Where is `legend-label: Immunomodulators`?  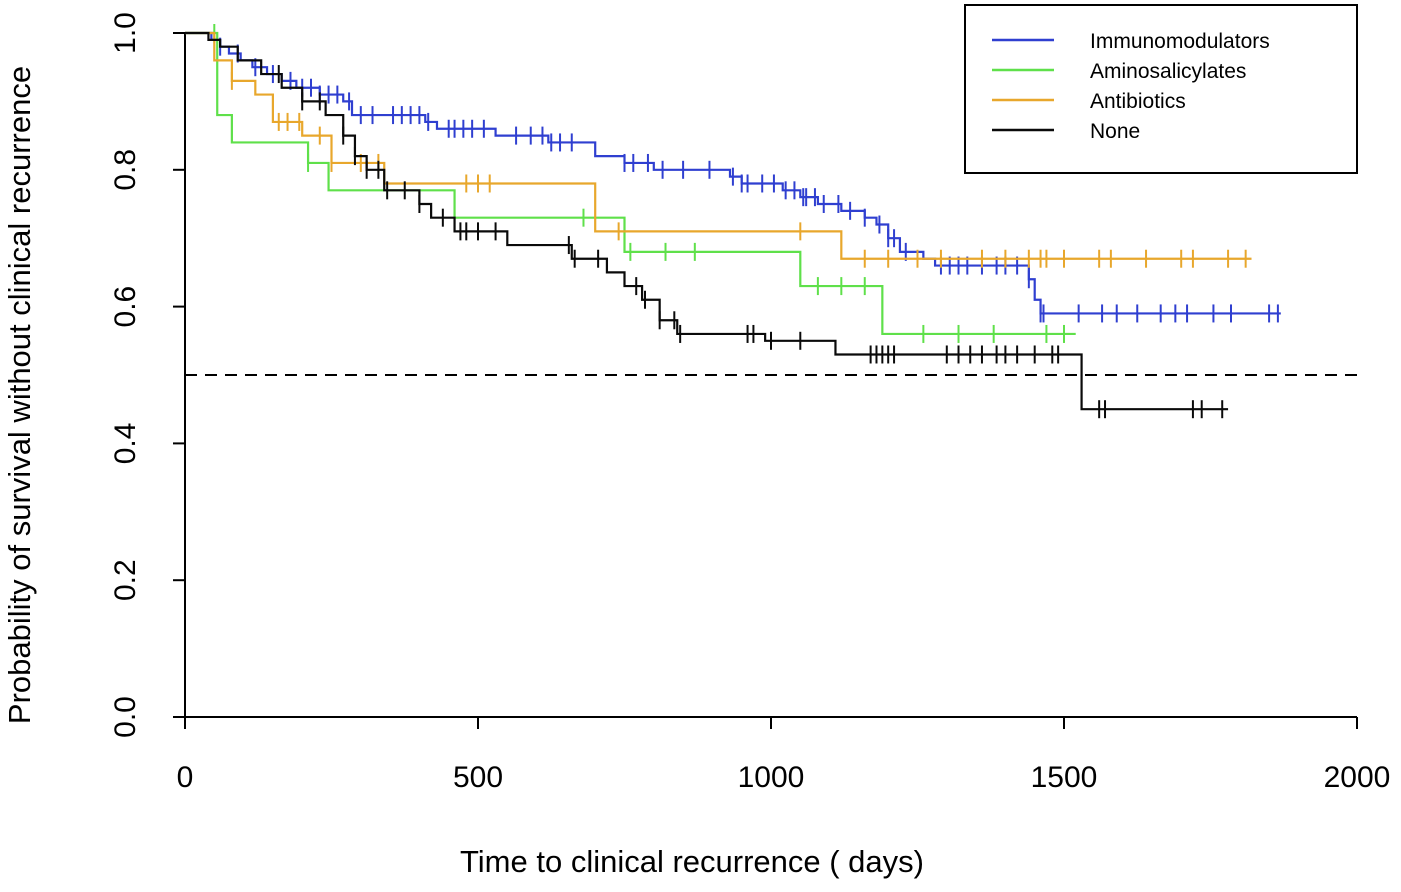 legend-label: Immunomodulators is located at coordinates (1180, 41).